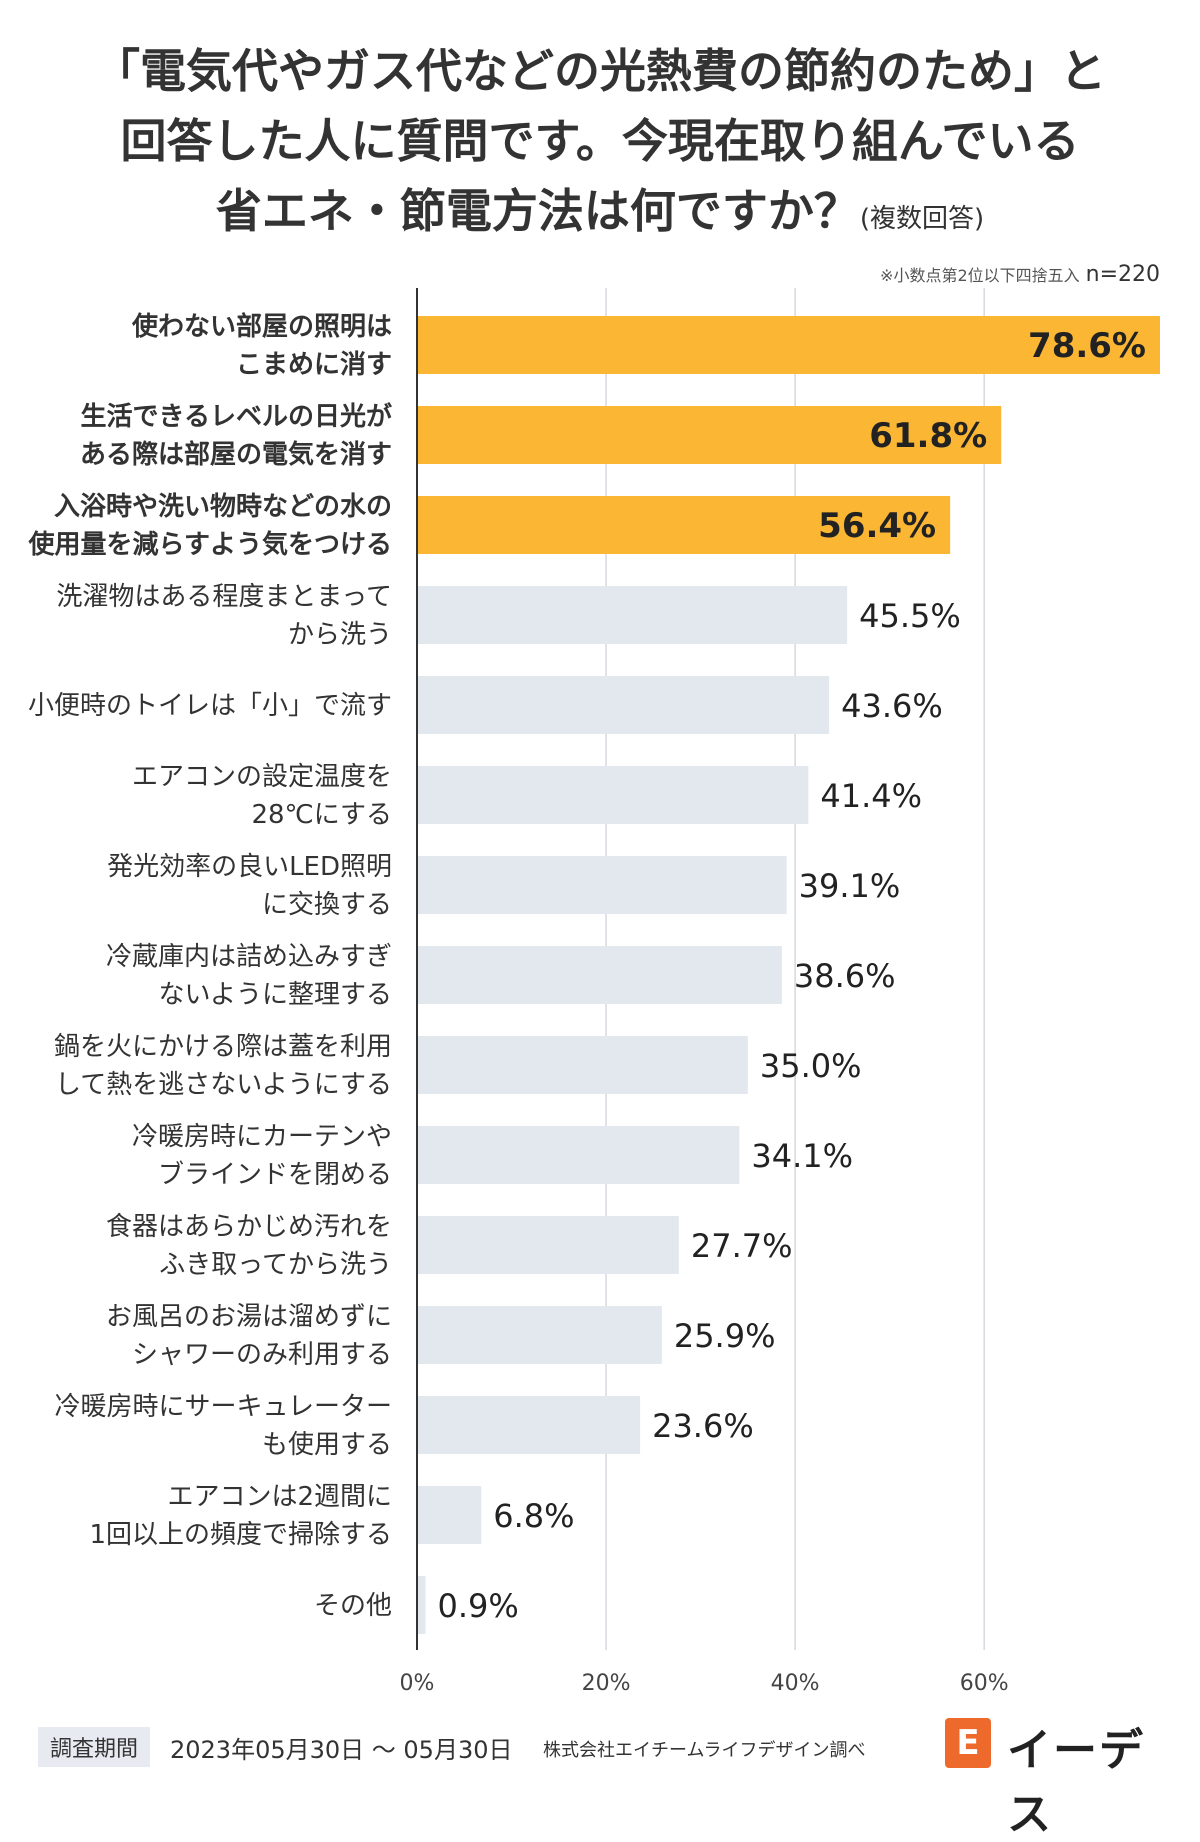 This screenshot has width=1200, height=1842. Describe the element at coordinates (600, 71) in the screenshot. I see `title-line-1: 「電気代やガス代などの光熱費の節約のため」と` at that location.